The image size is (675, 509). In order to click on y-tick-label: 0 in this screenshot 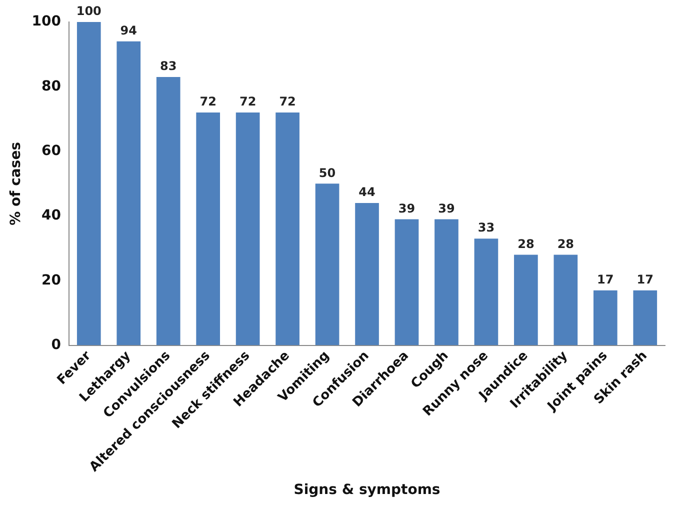, I will do `click(56, 344)`.